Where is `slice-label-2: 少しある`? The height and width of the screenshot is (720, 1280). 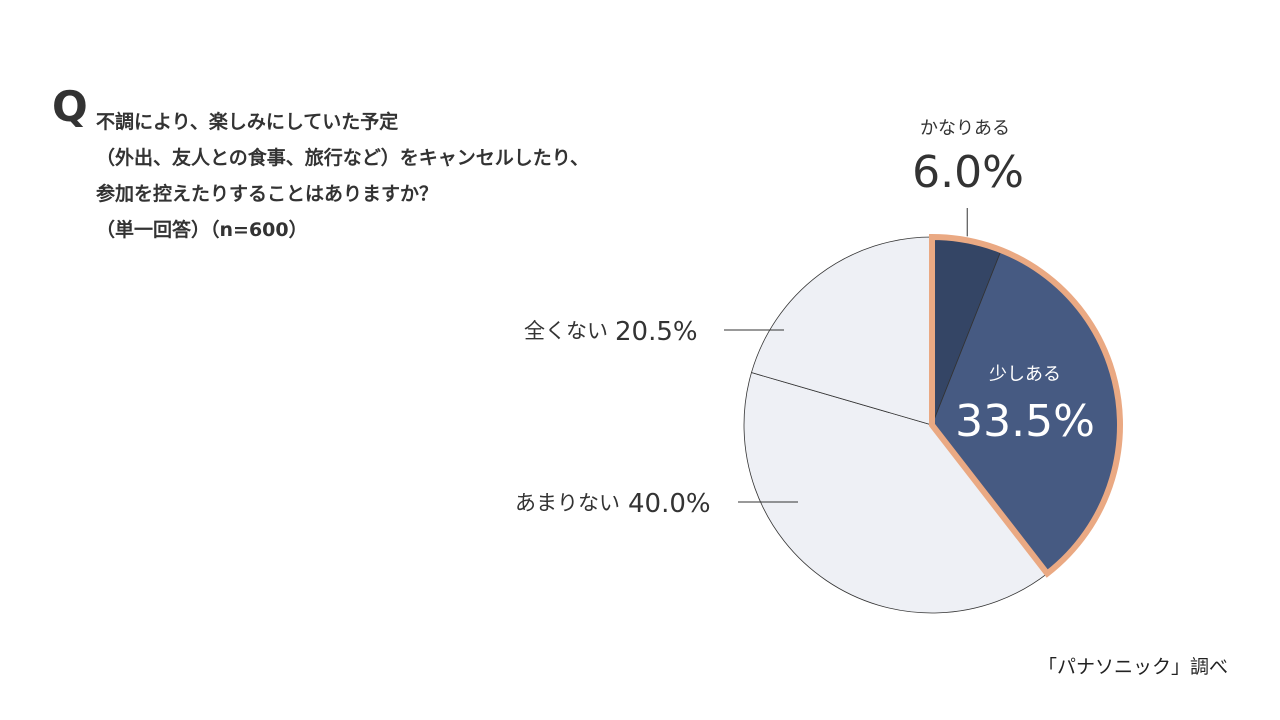
slice-label-2: 少しある is located at coordinates (1025, 374).